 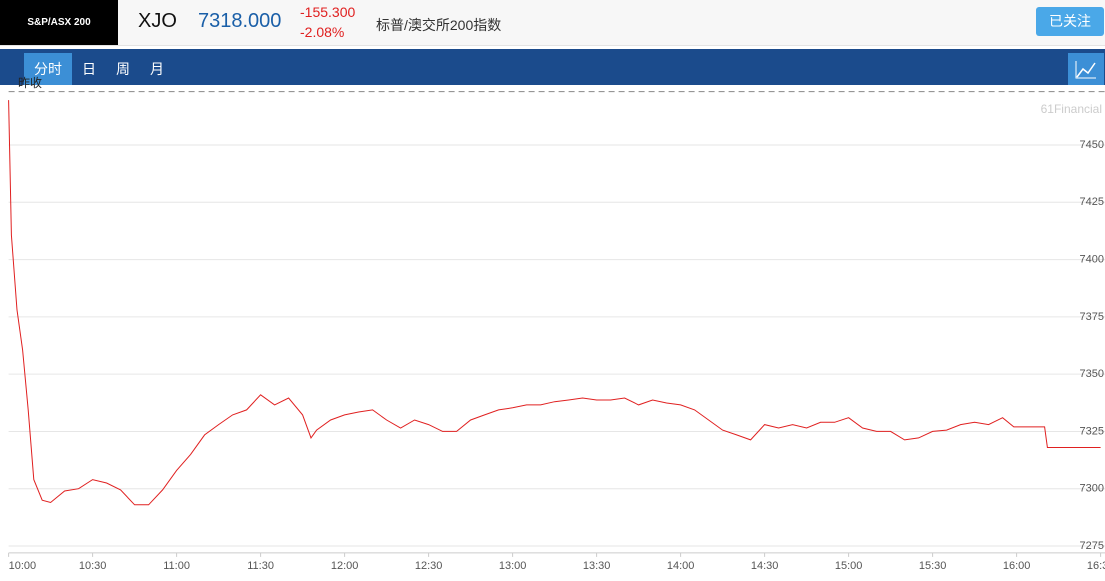 What do you see at coordinates (1086, 69) in the screenshot?
I see `chart-icon` at bounding box center [1086, 69].